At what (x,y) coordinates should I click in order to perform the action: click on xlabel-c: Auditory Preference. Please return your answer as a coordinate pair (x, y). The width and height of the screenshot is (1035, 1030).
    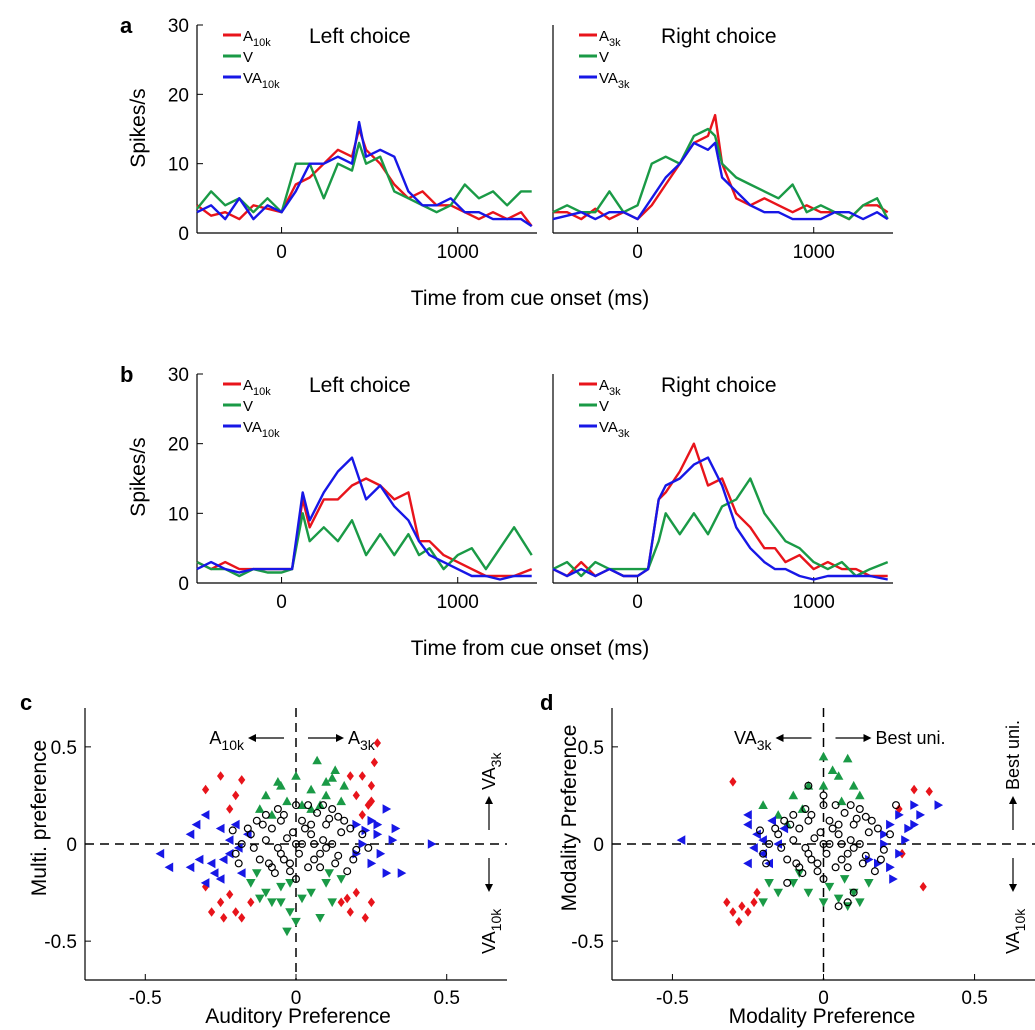
    Looking at the image, I should click on (298, 1016).